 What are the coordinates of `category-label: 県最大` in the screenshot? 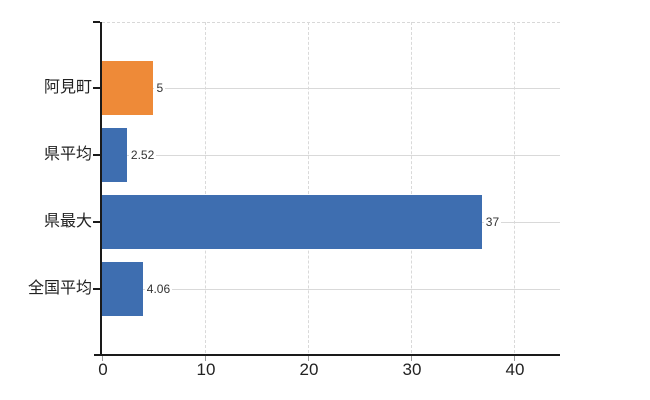 It's located at (67, 221).